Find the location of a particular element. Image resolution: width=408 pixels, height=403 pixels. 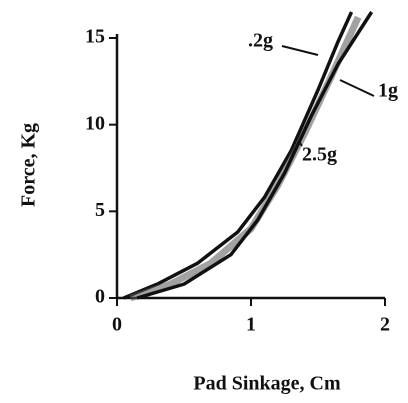

y-tick-label: 5 is located at coordinates (100, 210).